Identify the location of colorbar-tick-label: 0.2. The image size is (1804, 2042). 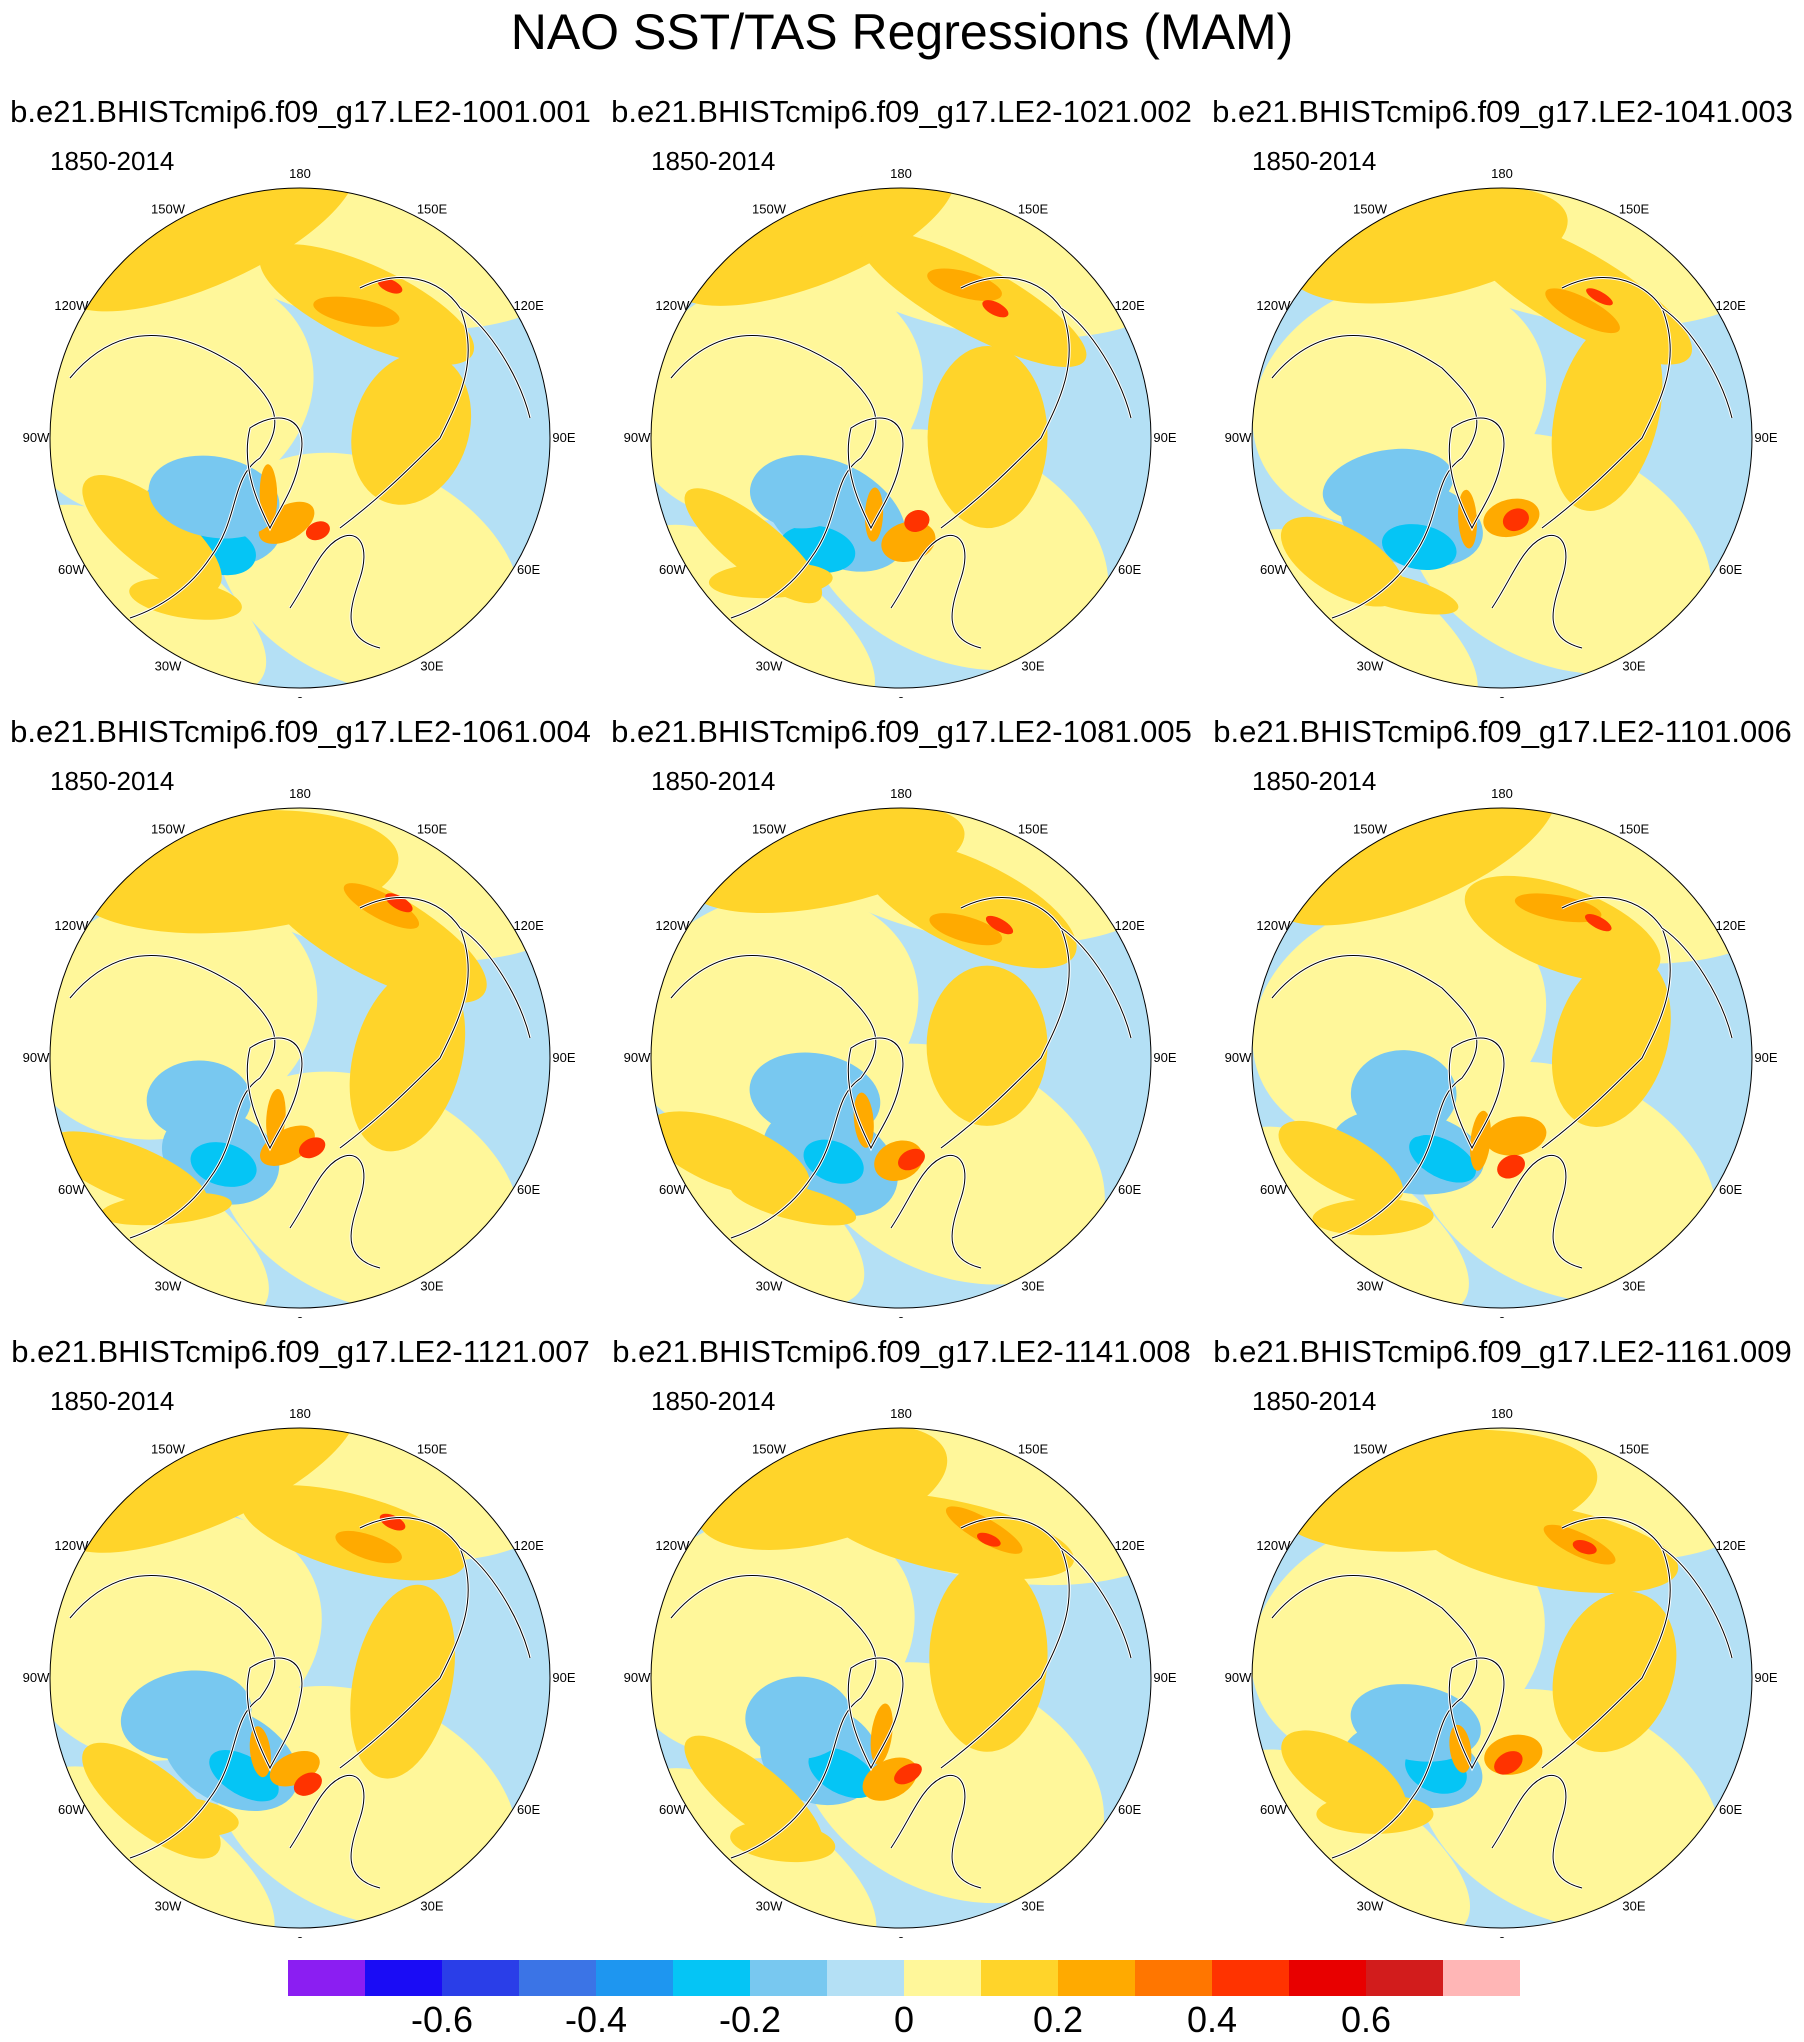
(1058, 2019).